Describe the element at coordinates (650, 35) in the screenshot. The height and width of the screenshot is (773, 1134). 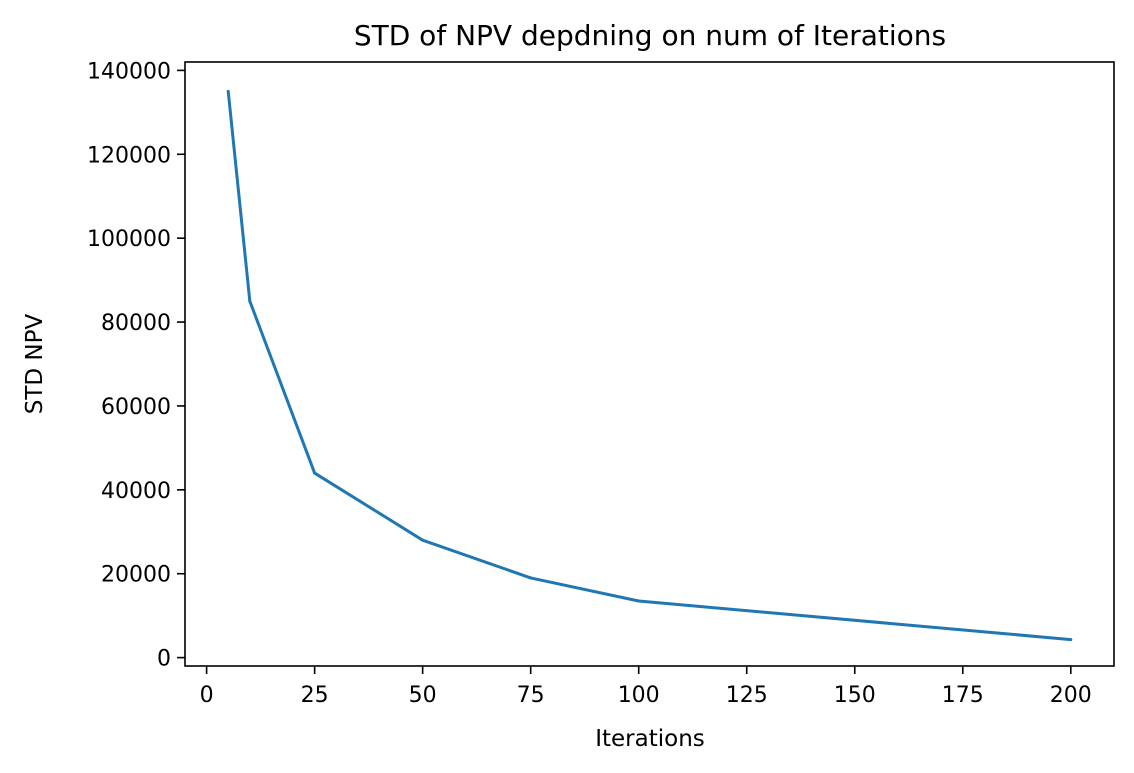
I see `chart-title: STD of NPV depdning on num of Iterations` at that location.